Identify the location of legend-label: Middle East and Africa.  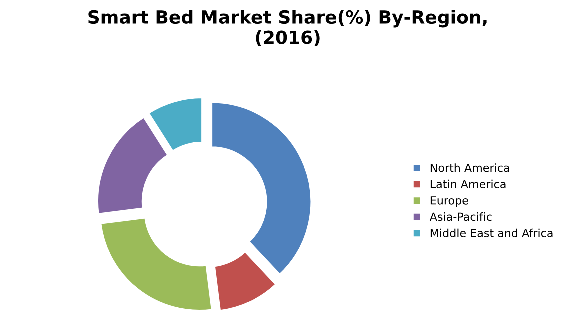
(491, 233).